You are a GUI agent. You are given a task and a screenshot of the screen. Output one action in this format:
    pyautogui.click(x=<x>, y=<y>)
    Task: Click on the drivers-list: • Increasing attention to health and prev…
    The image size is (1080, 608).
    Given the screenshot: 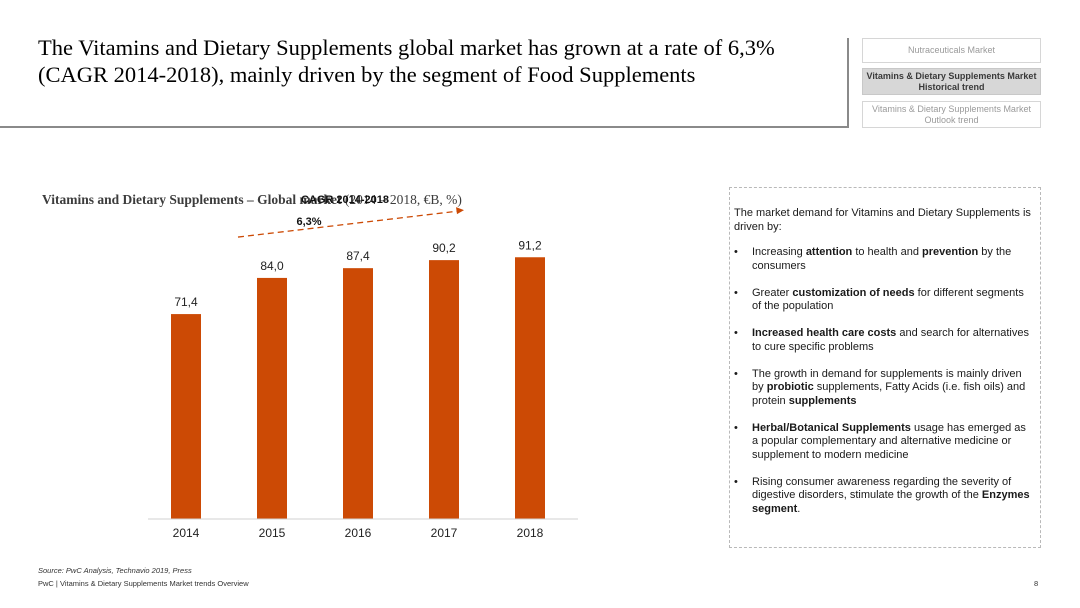 What is the action you would take?
    pyautogui.click(x=884, y=381)
    